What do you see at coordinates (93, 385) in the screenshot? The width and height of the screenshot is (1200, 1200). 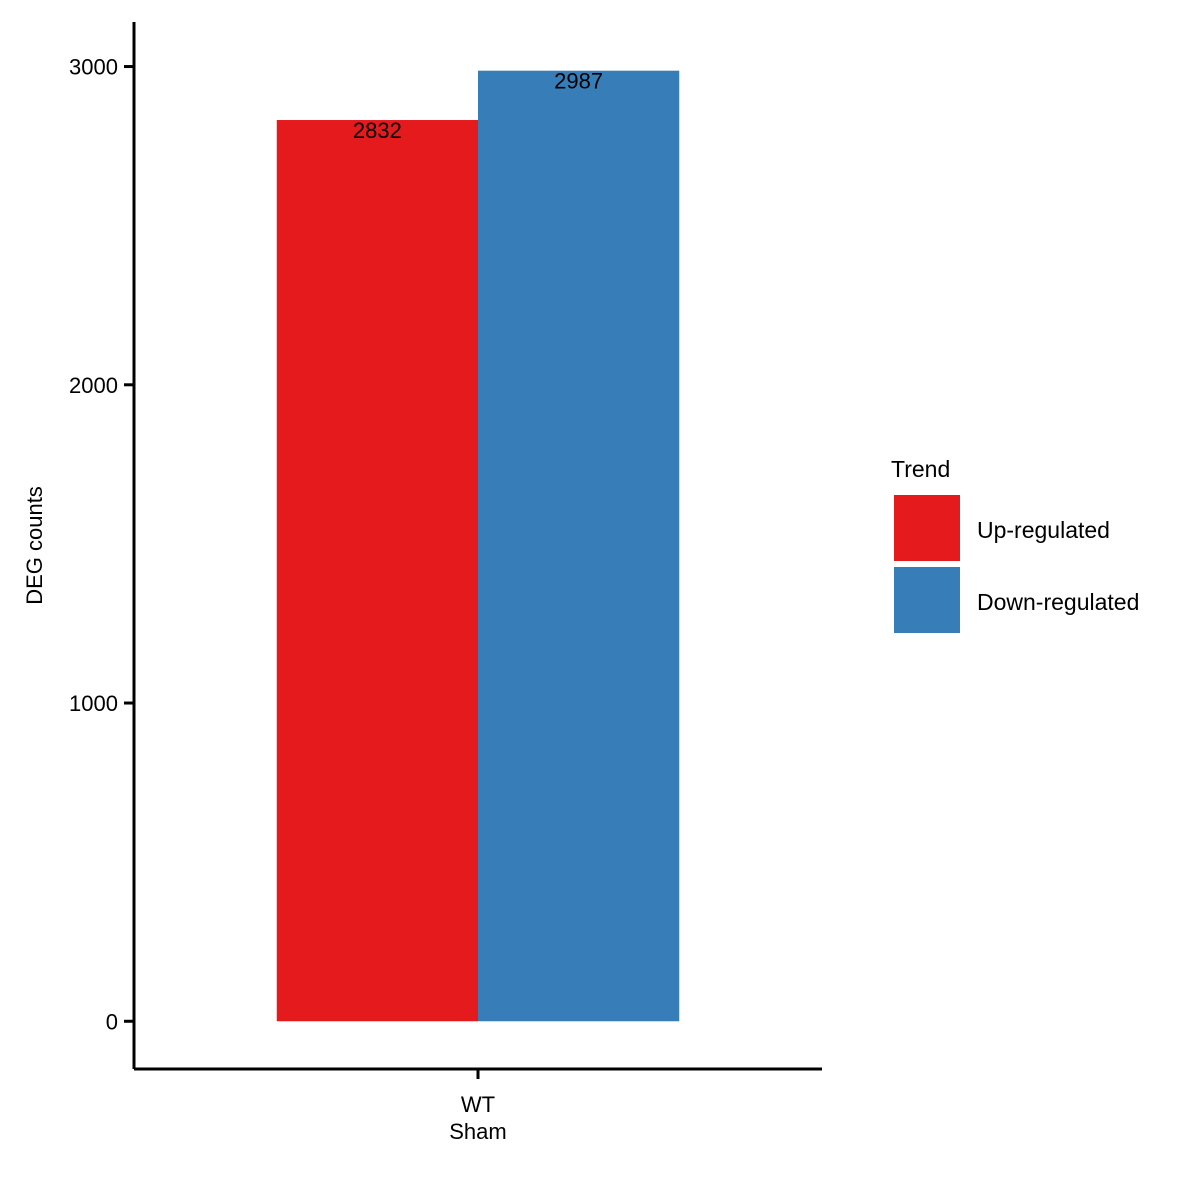 I see `y-tick-label: 2000` at bounding box center [93, 385].